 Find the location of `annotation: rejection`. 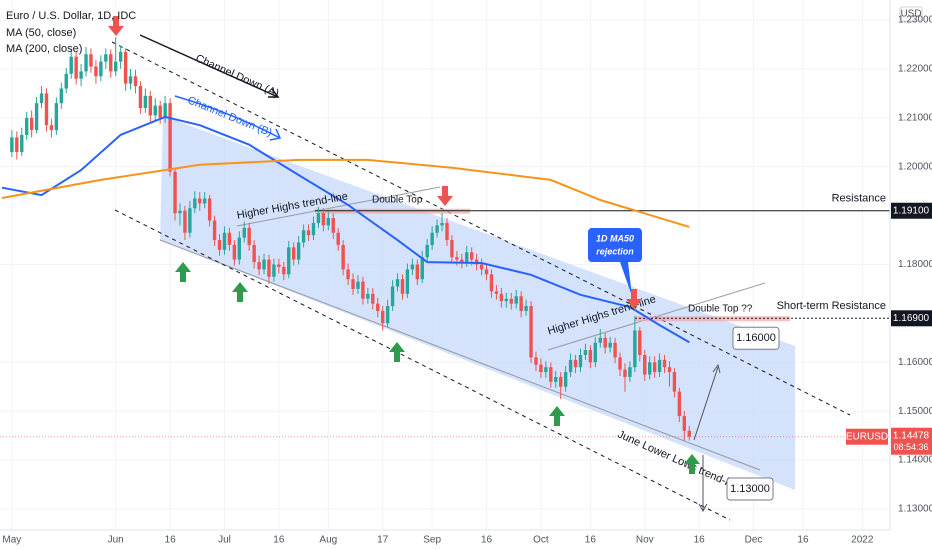

annotation: rejection is located at coordinates (615, 251).